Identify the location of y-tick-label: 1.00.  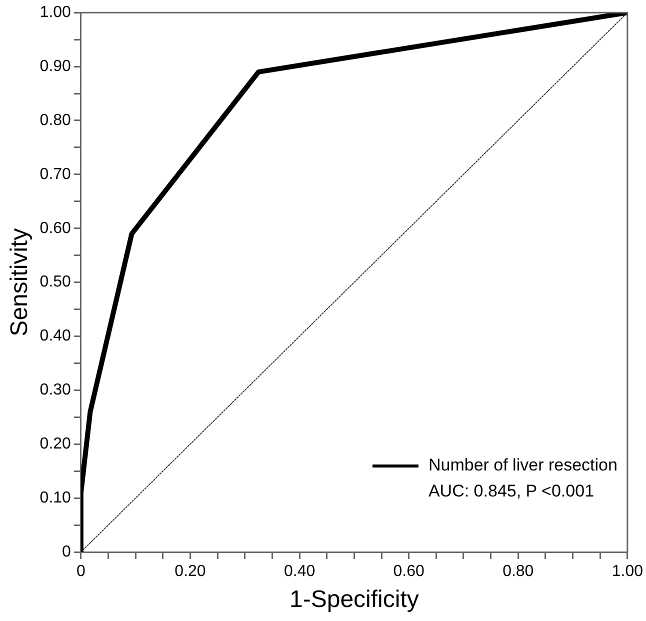
(56, 13).